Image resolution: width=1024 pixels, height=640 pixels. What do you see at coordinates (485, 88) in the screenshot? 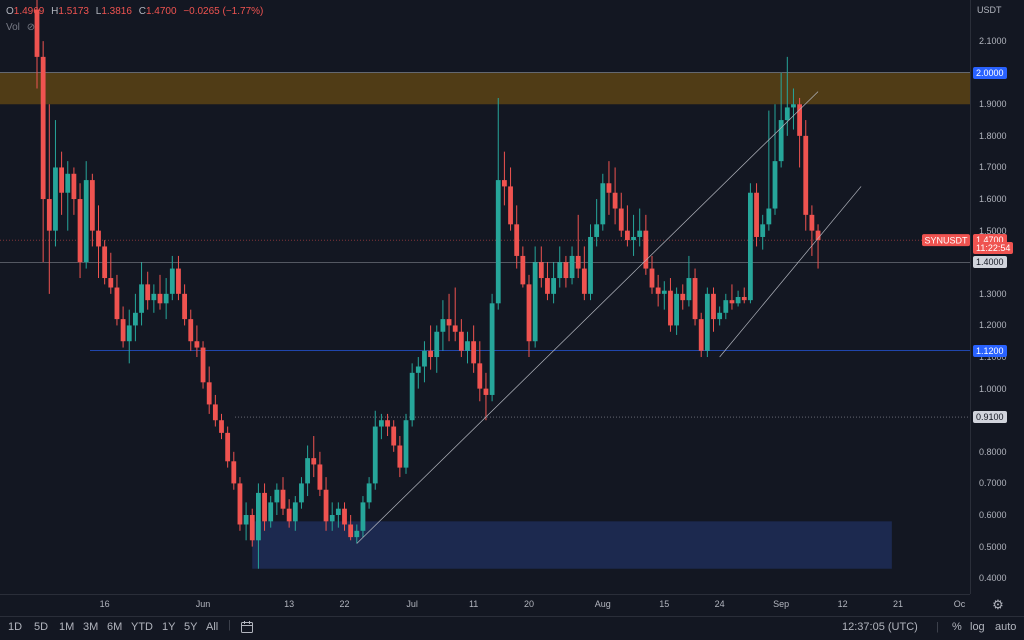
I see `resistance-zone` at bounding box center [485, 88].